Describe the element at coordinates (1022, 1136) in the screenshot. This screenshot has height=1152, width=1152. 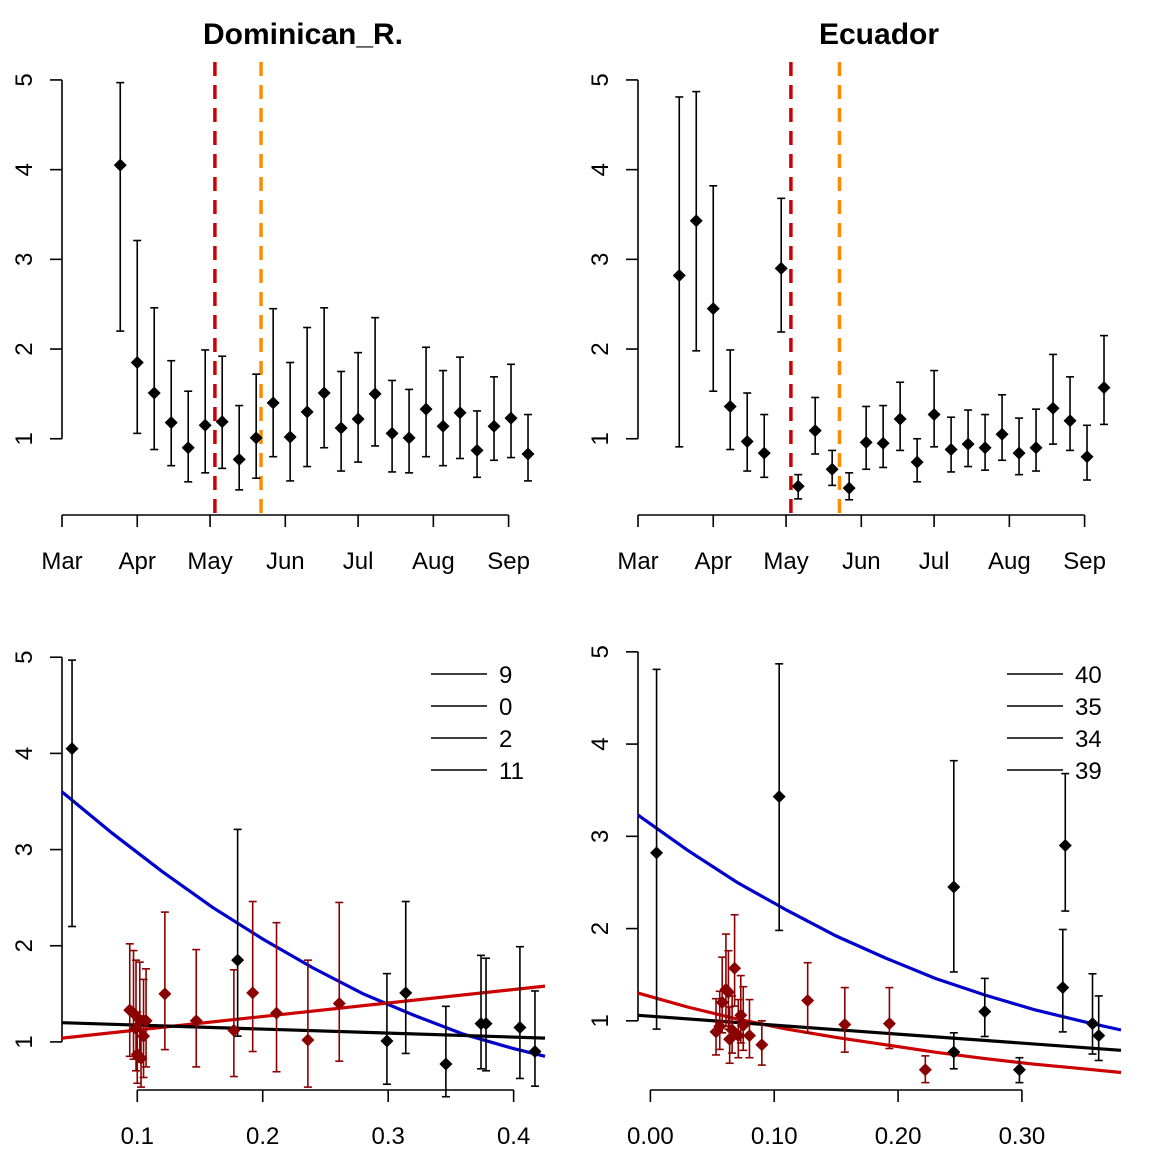
I see `x-tick-label: 0.30` at that location.